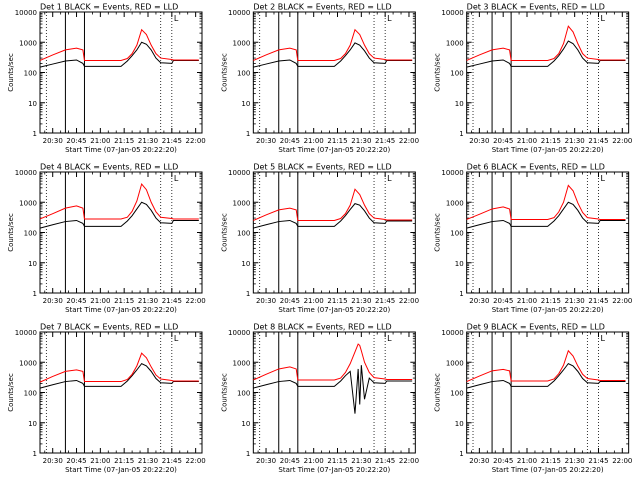 The width and height of the screenshot is (640, 480). I want to click on panel-title: Det 5 BLACK = Events, RED = LLD, so click(322, 167).